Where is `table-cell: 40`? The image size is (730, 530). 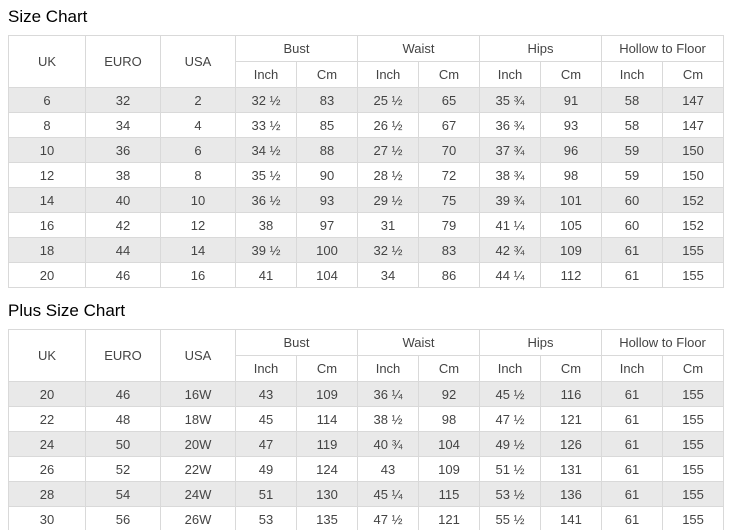
table-cell: 40 is located at coordinates (123, 200).